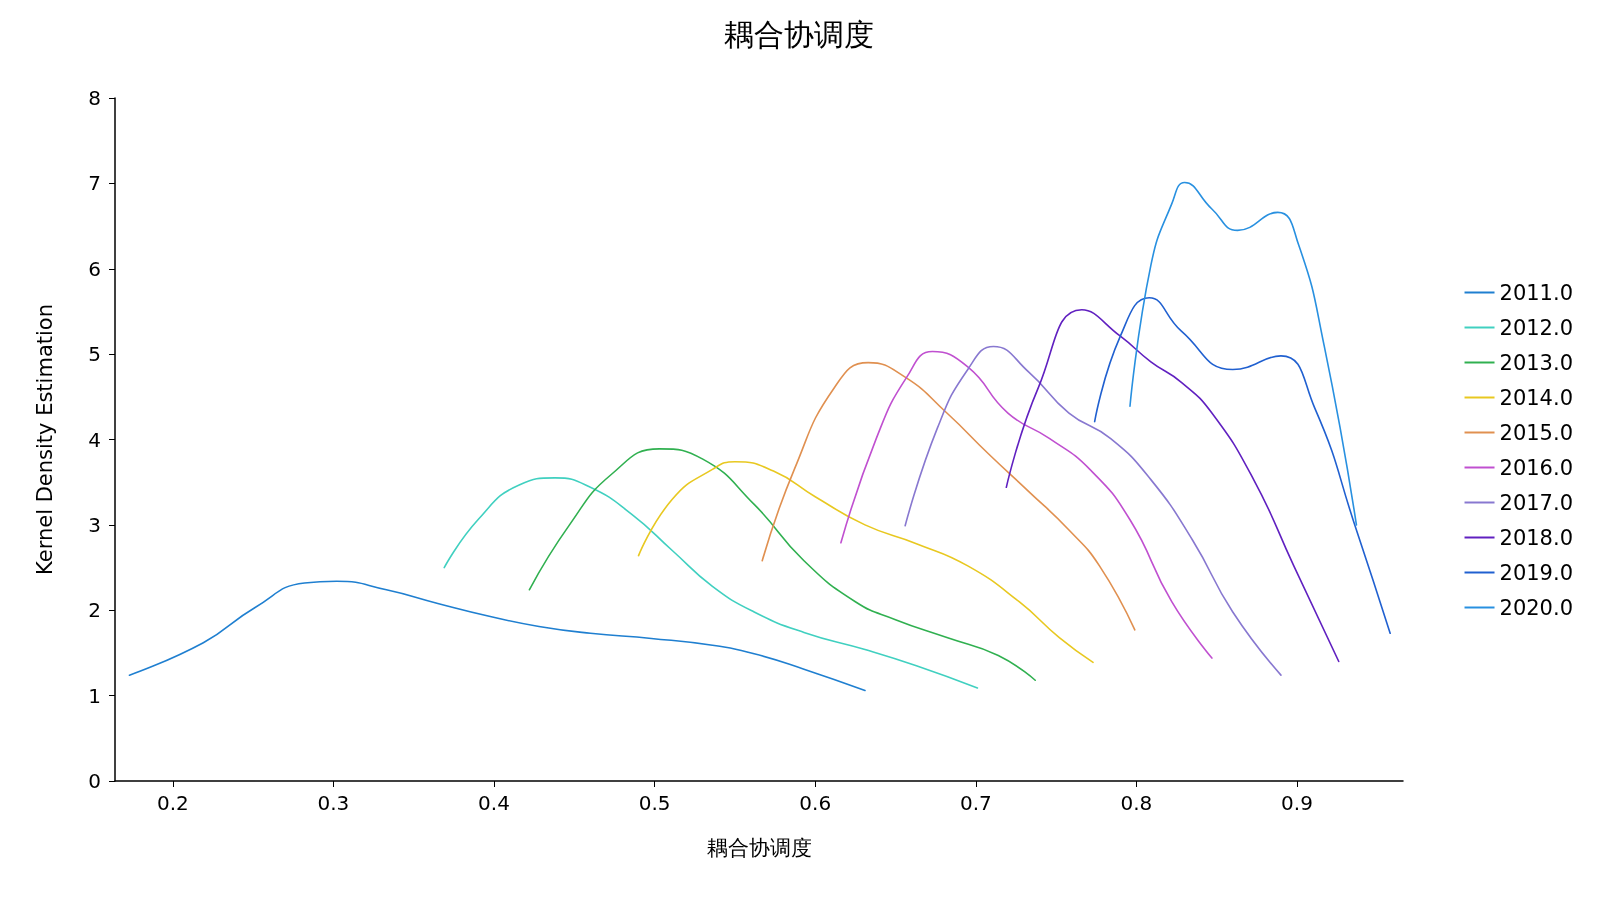  I want to click on chart-title: 耦合协调度, so click(799, 34).